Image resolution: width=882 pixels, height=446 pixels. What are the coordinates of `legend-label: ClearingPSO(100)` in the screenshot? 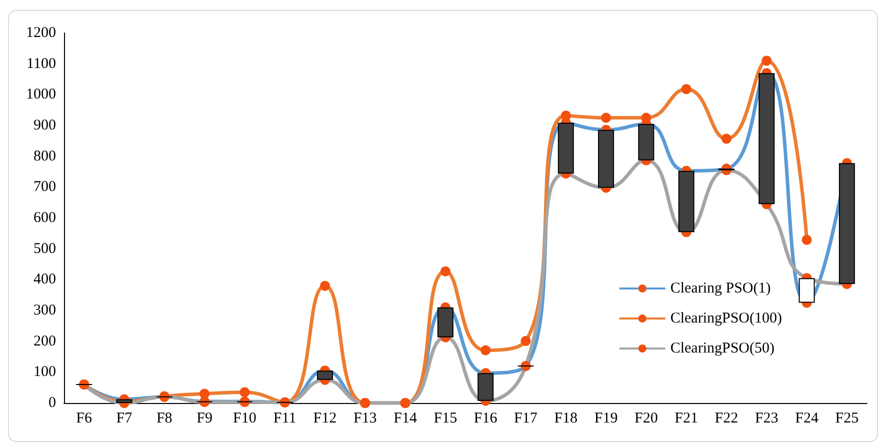 It's located at (726, 318).